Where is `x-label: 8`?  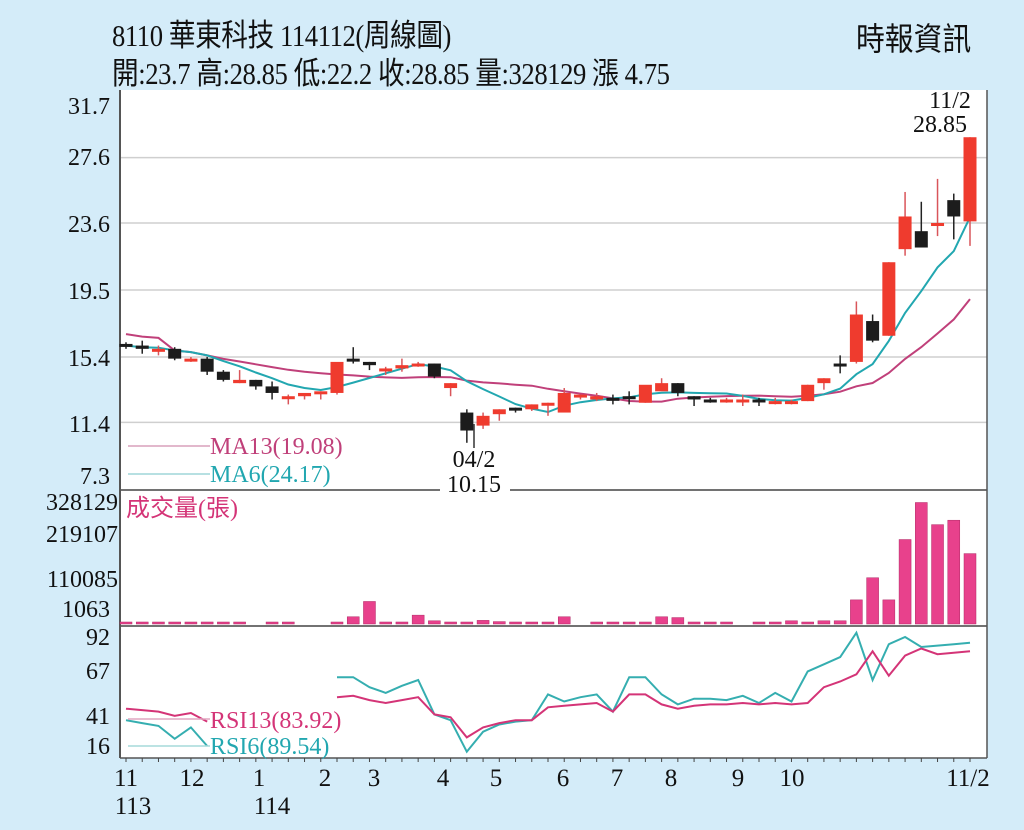 x-label: 8 is located at coordinates (671, 778).